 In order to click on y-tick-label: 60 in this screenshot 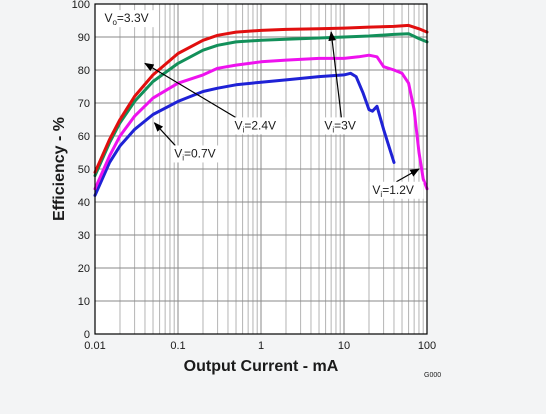, I will do `click(84, 137)`.